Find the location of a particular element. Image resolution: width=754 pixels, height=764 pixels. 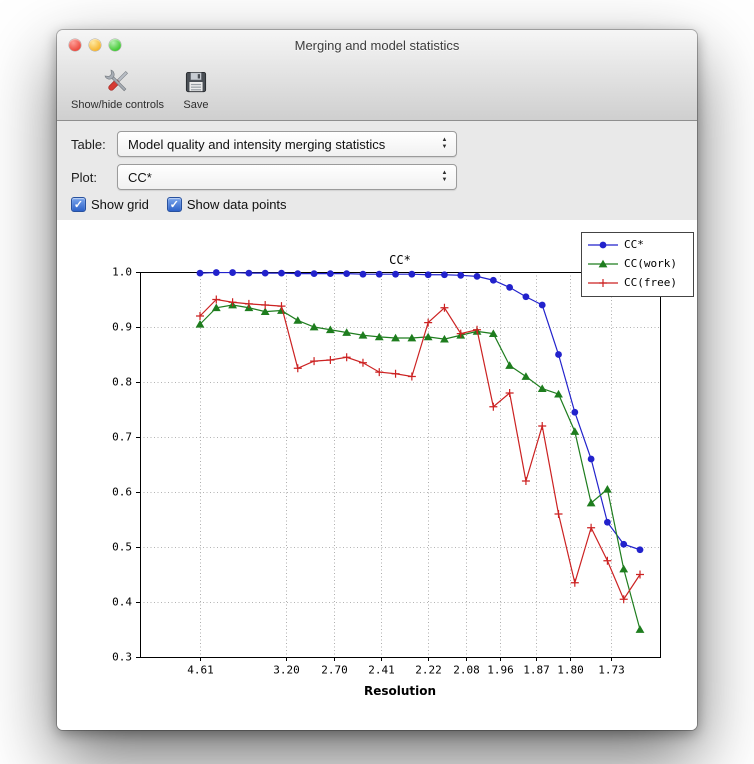

traffic-lights is located at coordinates (95, 45).